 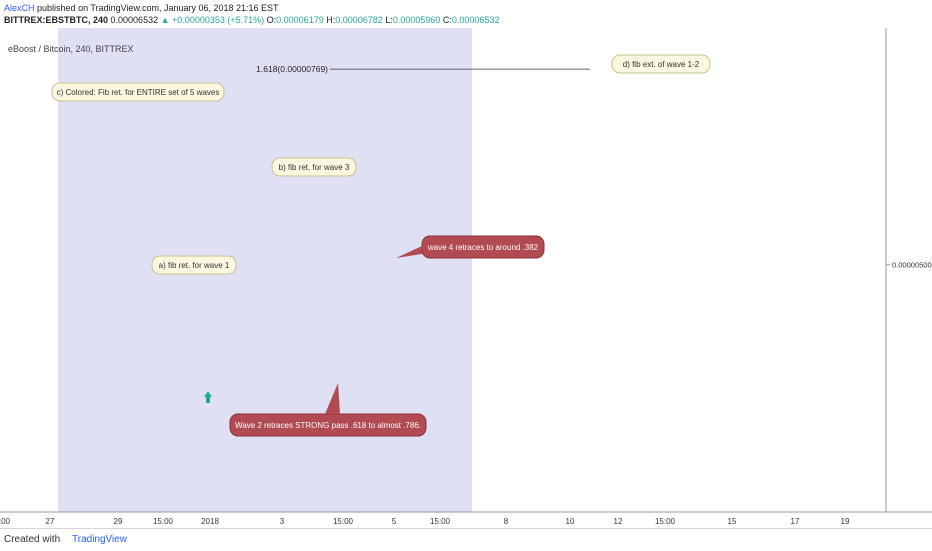 I want to click on x-tick-label: 3, so click(x=282, y=521).